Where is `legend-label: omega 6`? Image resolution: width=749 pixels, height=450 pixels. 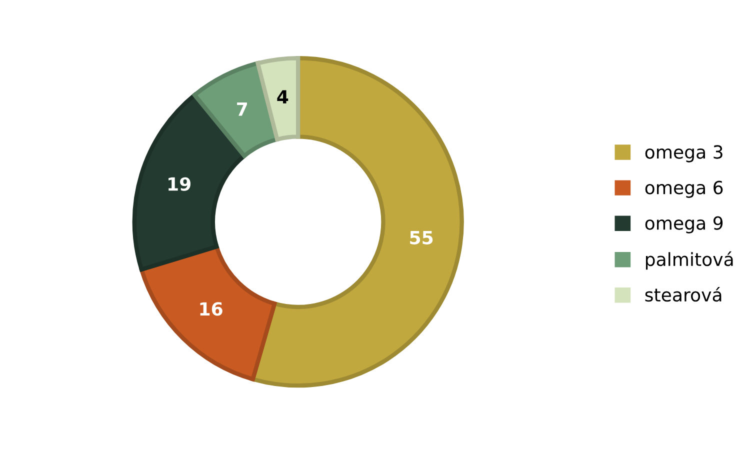
legend-label: omega 6 is located at coordinates (684, 189).